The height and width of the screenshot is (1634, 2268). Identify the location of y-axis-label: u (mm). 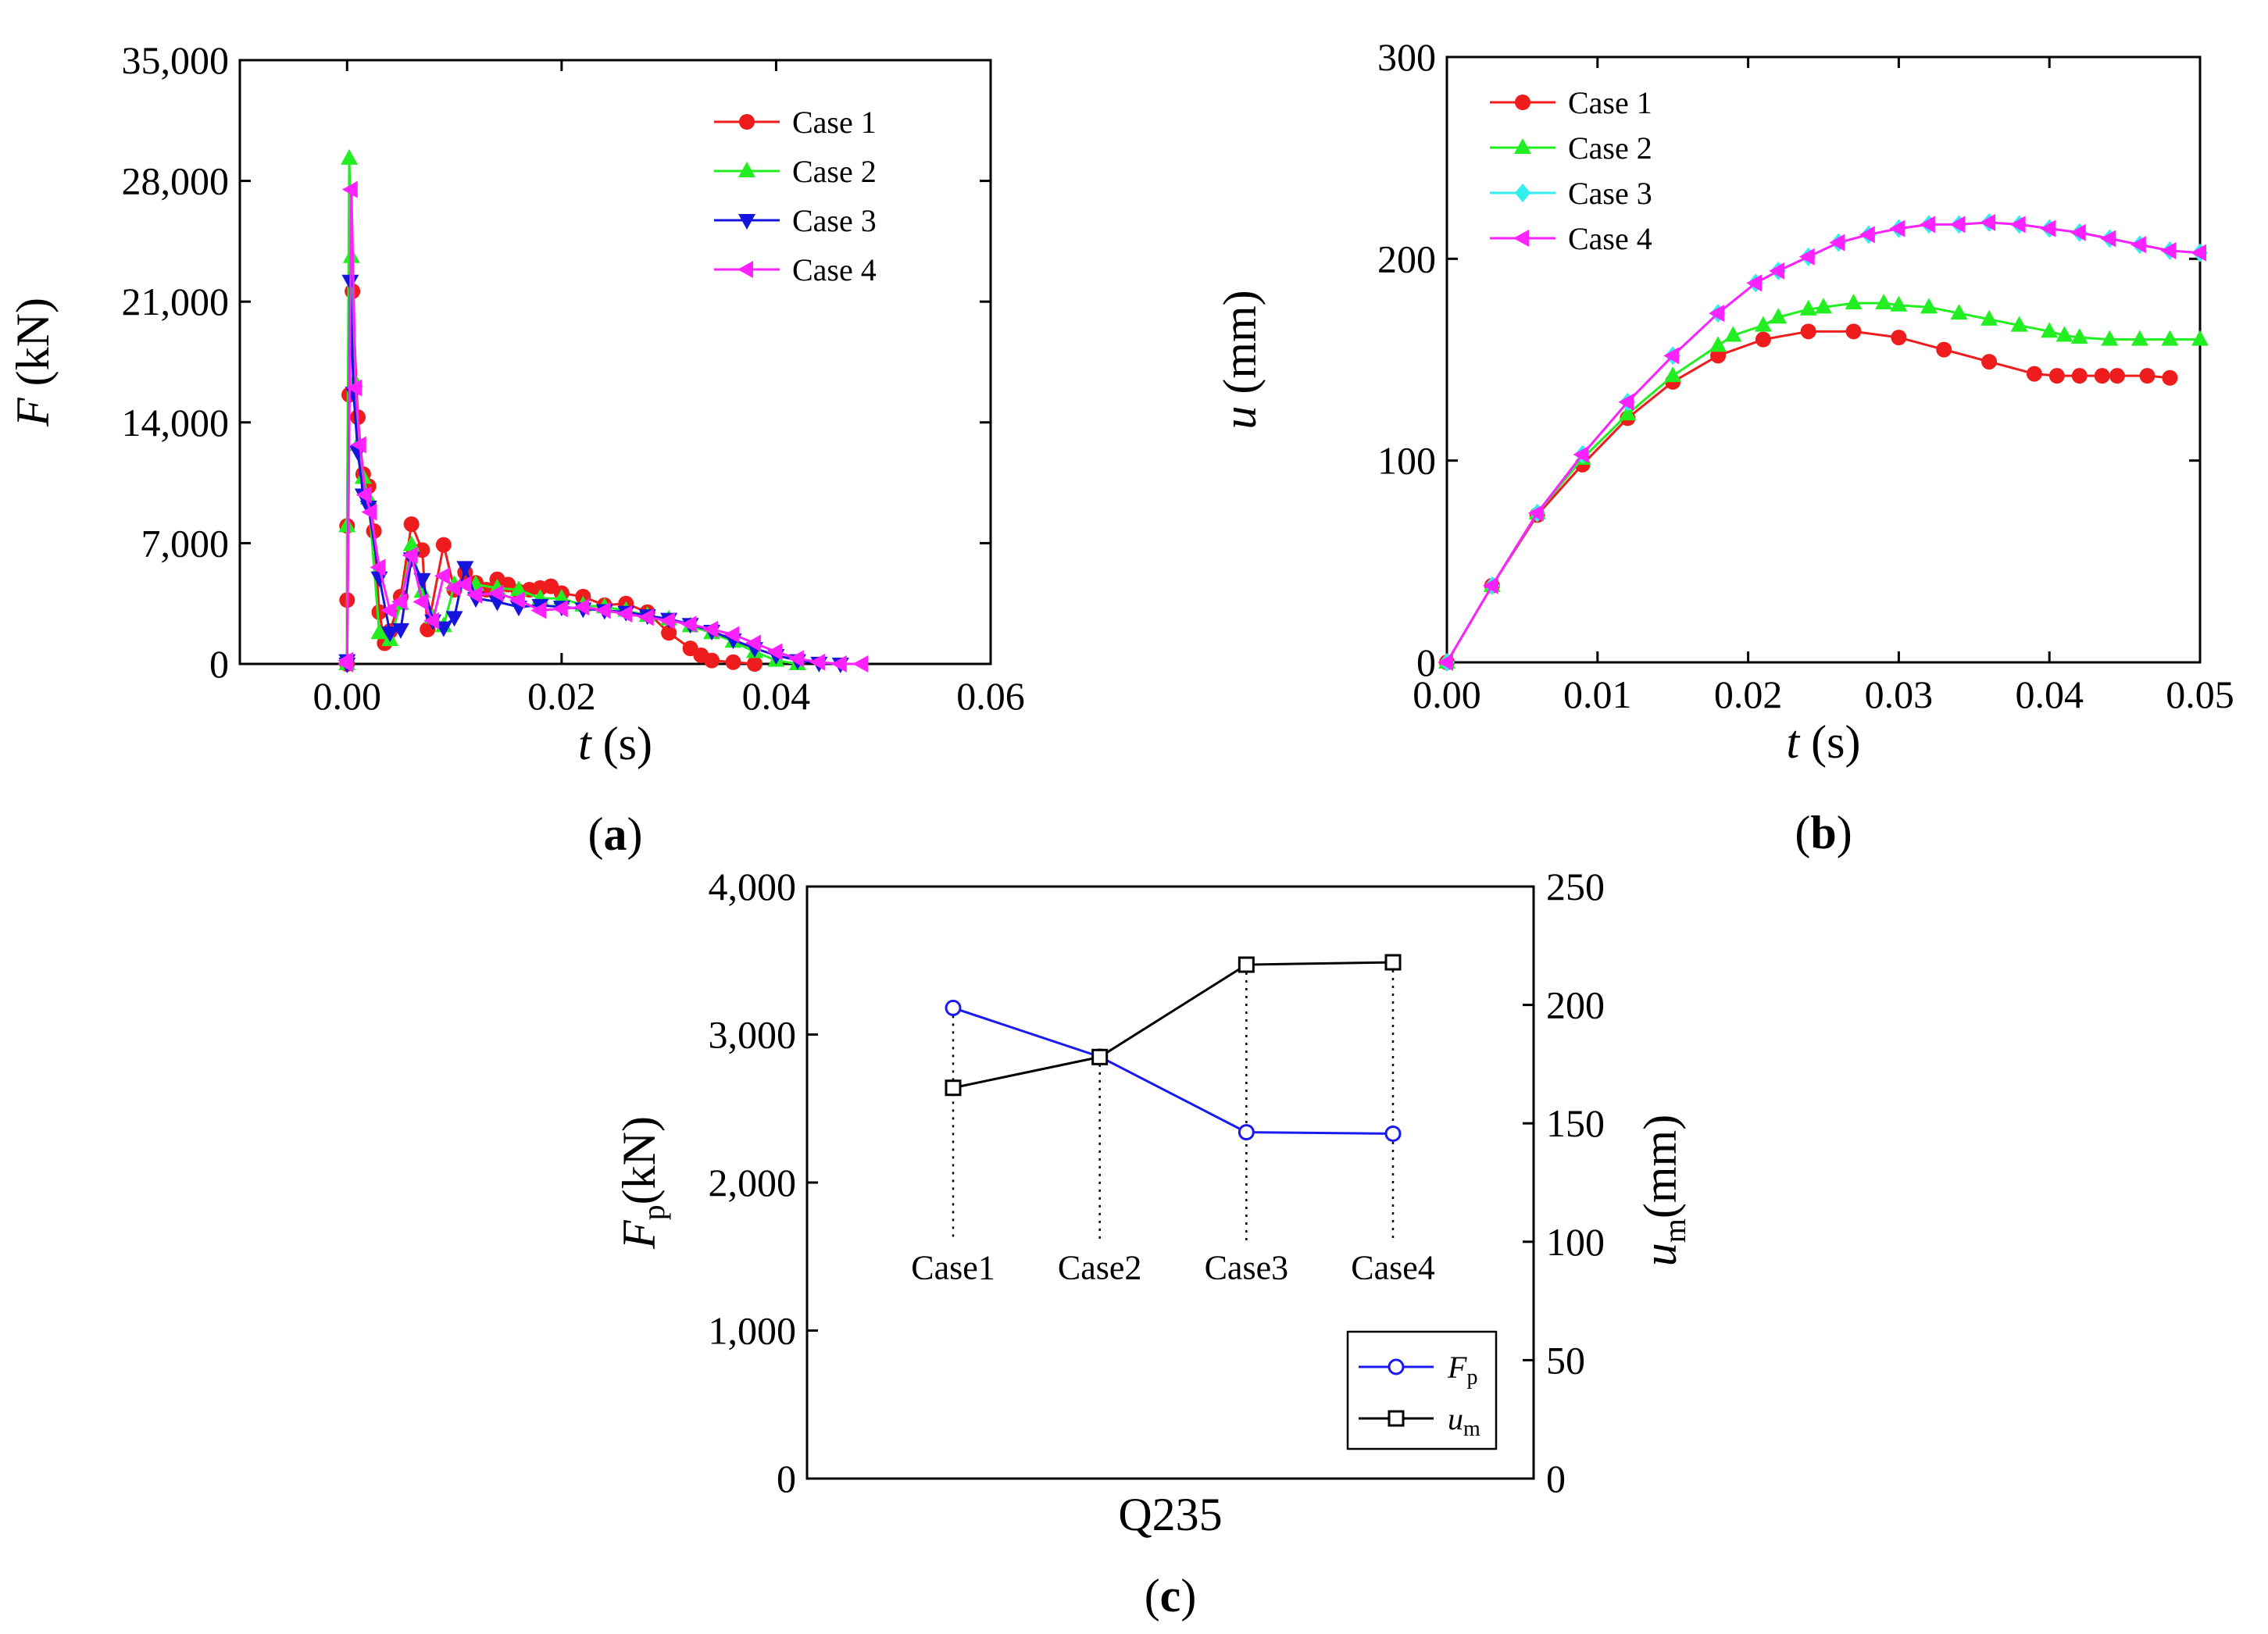
(1240, 359).